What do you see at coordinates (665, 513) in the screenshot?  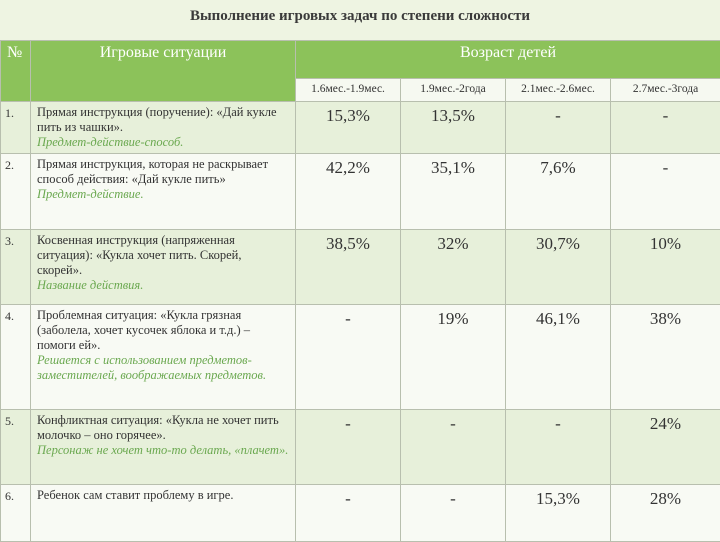 I see `value-cell: 28%` at bounding box center [665, 513].